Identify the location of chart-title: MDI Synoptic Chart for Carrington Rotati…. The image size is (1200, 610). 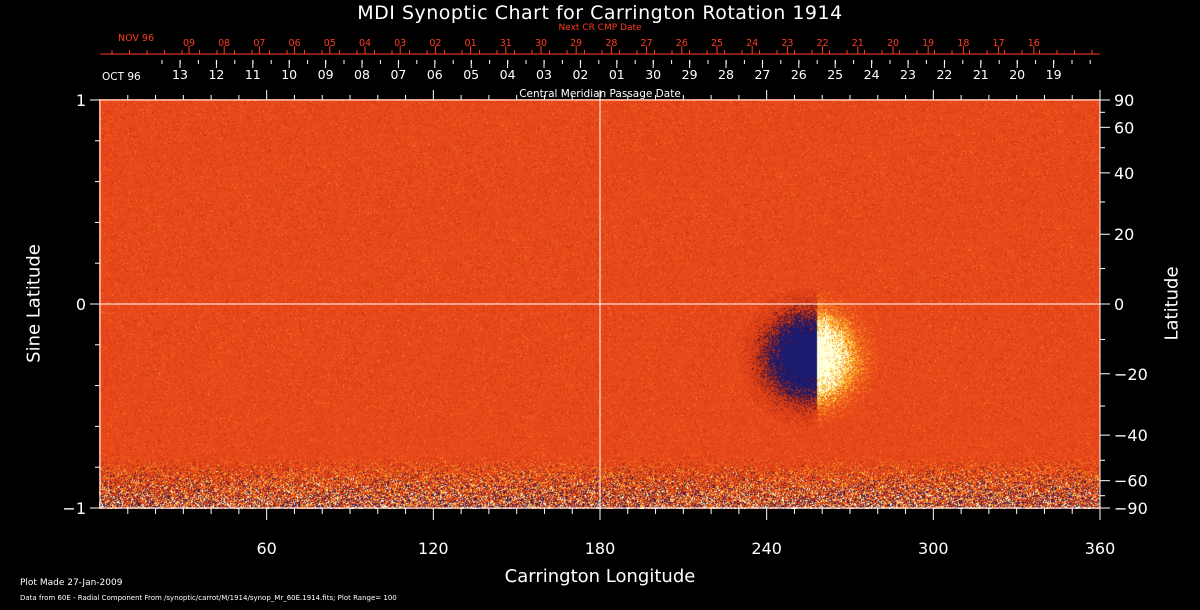
(600, 13).